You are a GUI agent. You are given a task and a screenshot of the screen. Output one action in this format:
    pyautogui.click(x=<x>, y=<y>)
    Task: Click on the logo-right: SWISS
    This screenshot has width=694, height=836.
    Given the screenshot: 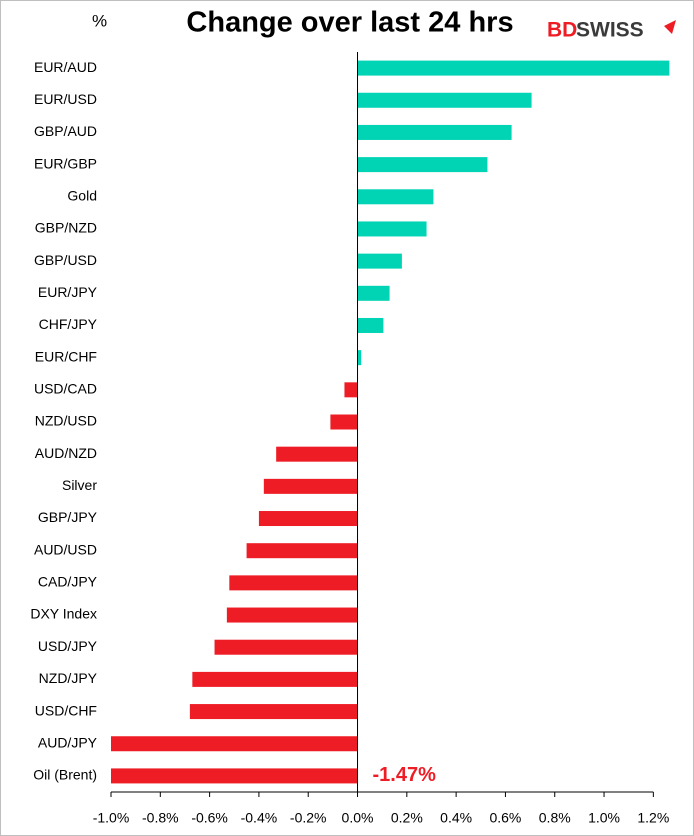 What is the action you would take?
    pyautogui.click(x=610, y=30)
    